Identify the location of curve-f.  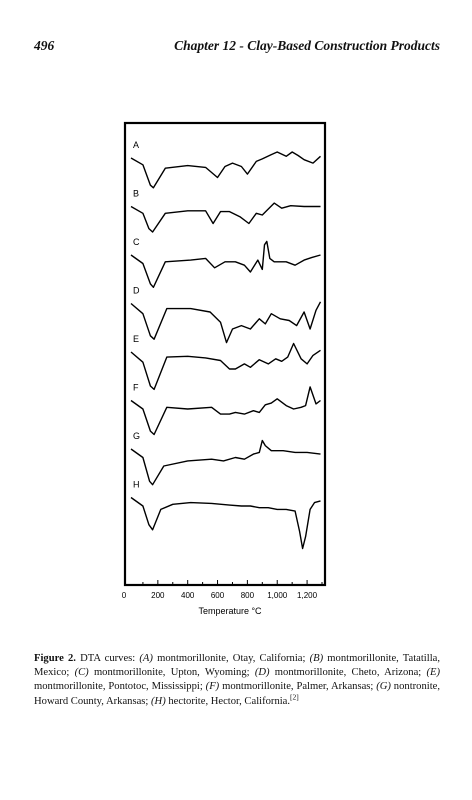
(225, 411).